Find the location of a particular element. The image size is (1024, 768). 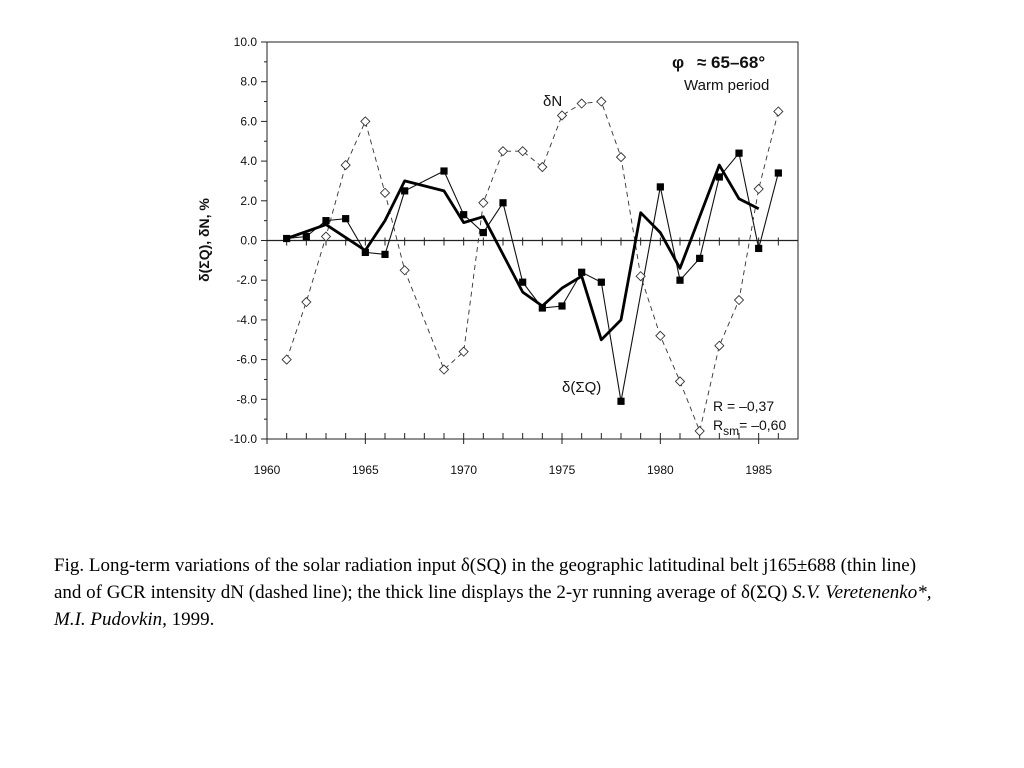

x-tick-label: 1965 is located at coordinates (365, 470).